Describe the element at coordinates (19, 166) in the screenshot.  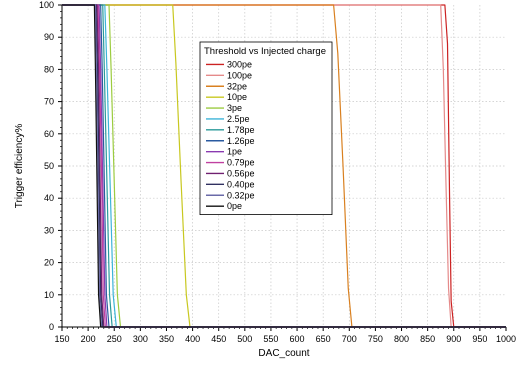
I see `y-axis-title: Trigger efficiency%` at that location.